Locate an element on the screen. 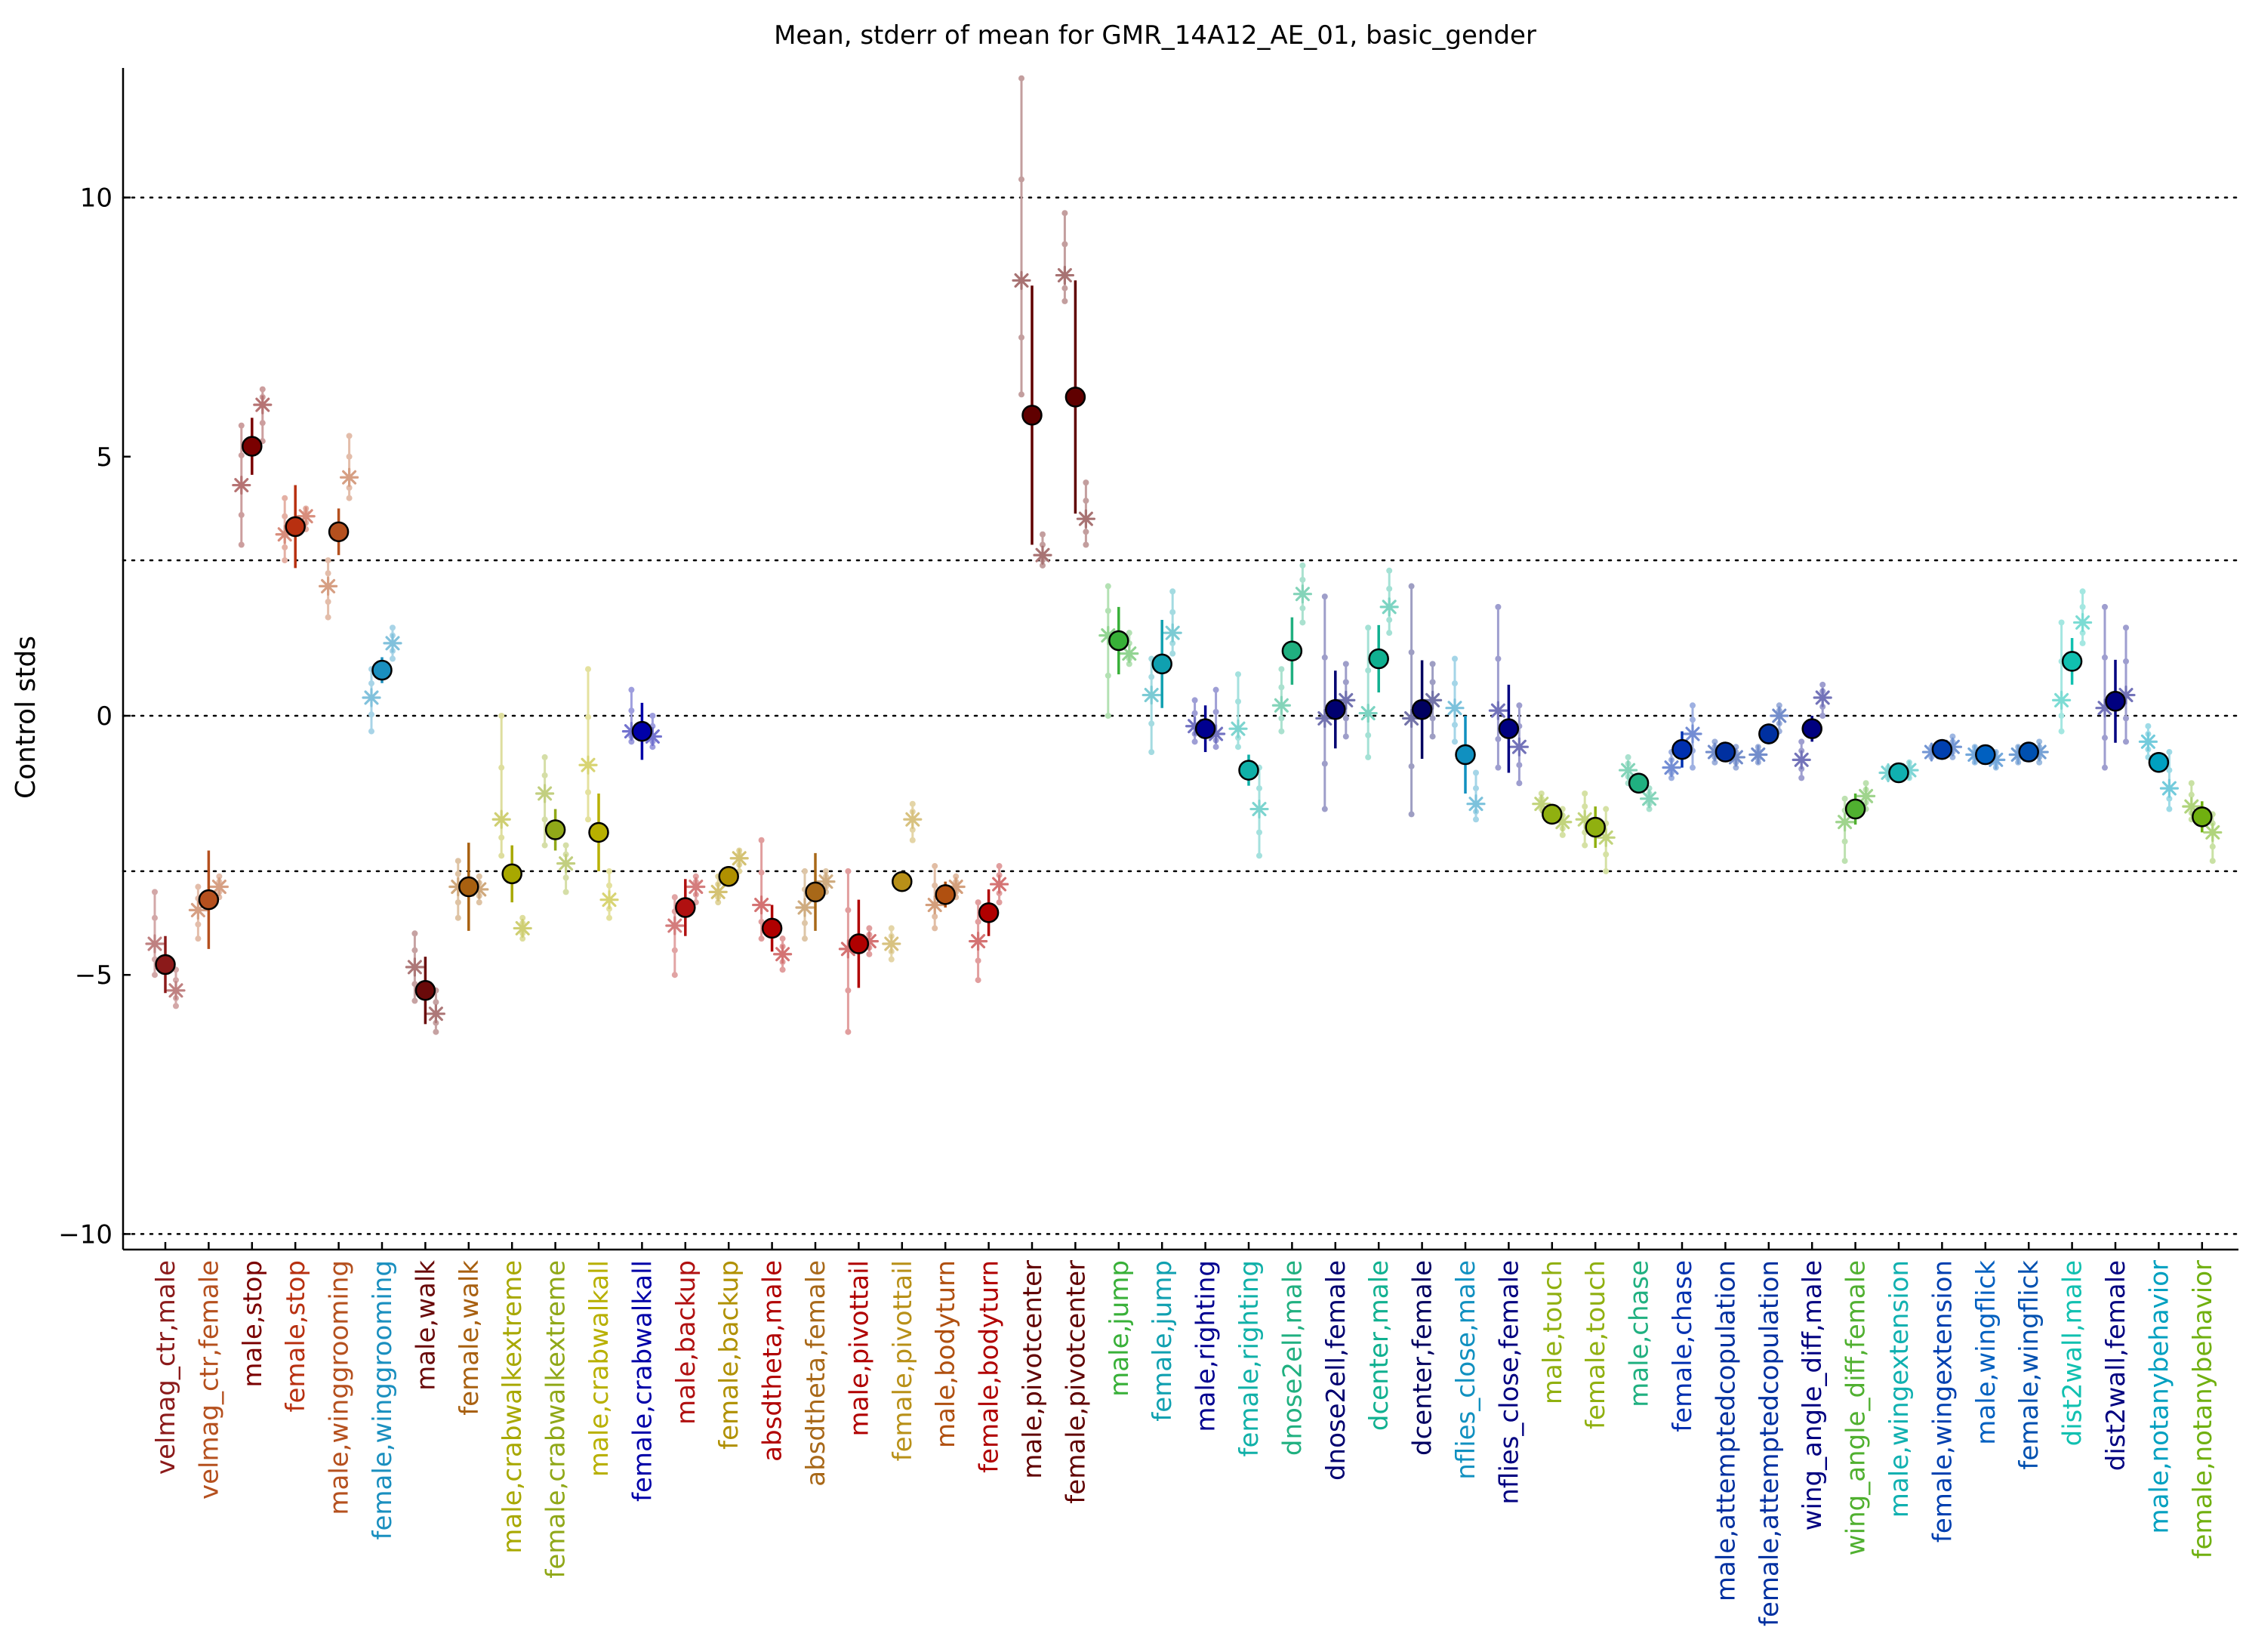 This screenshot has width=2246, height=1652. x-tick-label: male,wingflick is located at coordinates (1986, 1352).